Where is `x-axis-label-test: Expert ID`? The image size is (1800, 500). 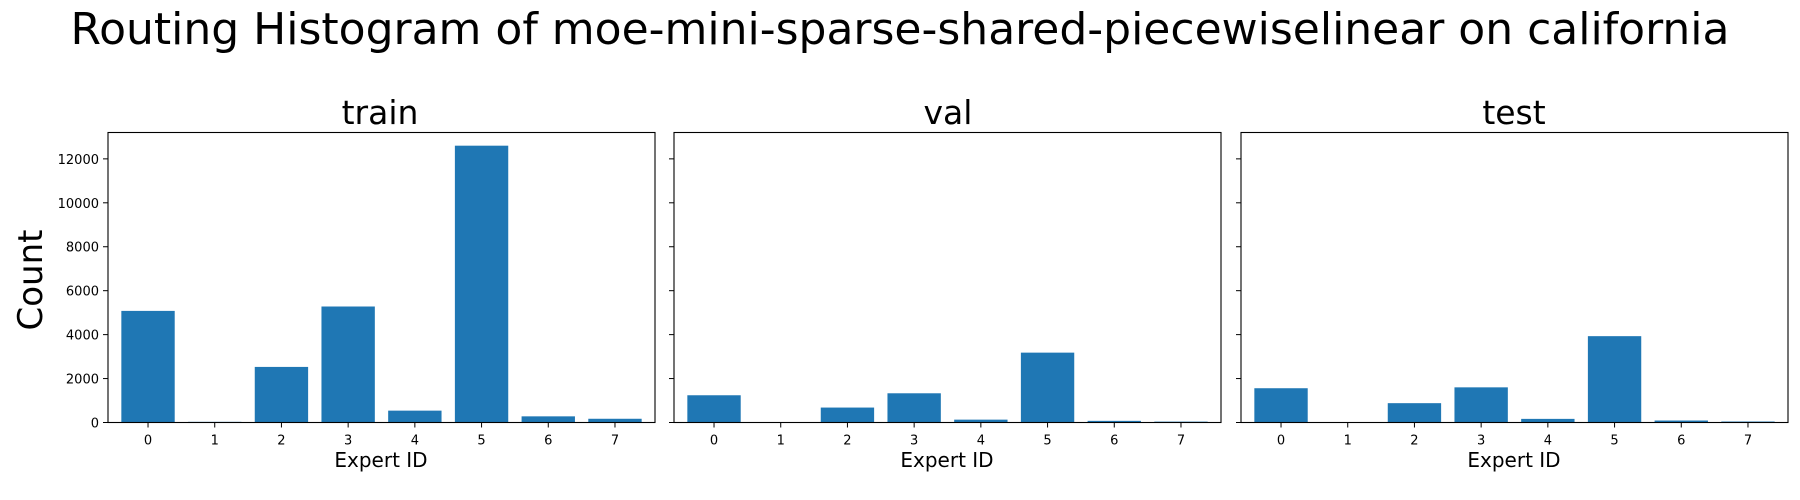 x-axis-label-test: Expert ID is located at coordinates (1513, 460).